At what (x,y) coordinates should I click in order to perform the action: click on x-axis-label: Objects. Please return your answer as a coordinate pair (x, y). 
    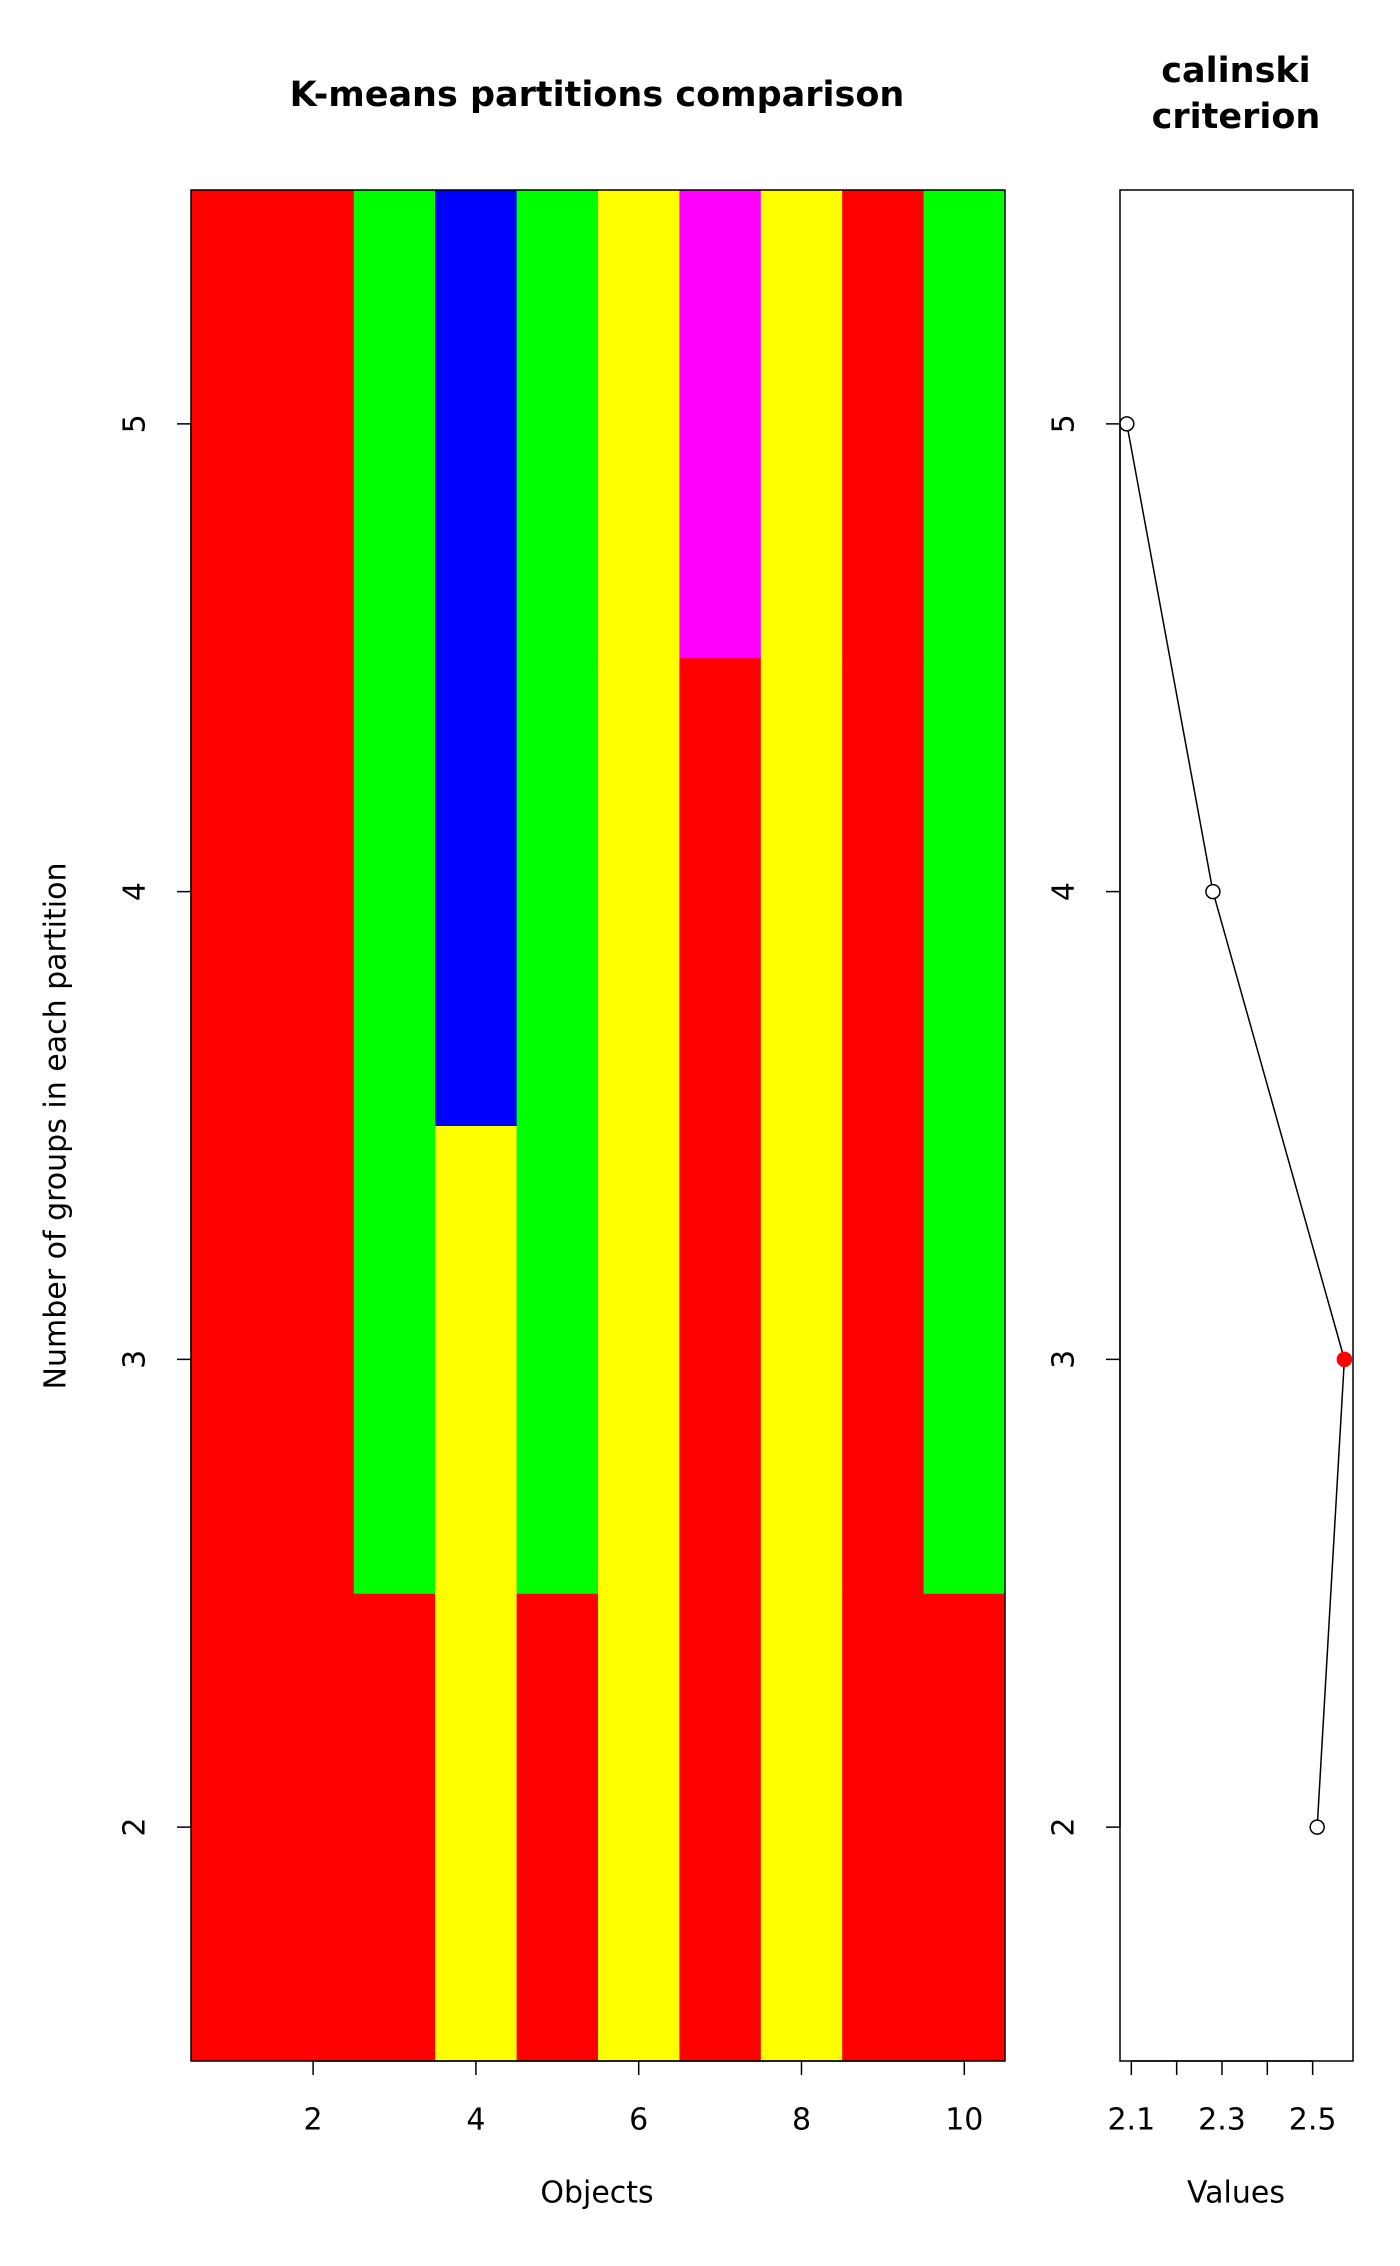
    Looking at the image, I should click on (596, 2193).